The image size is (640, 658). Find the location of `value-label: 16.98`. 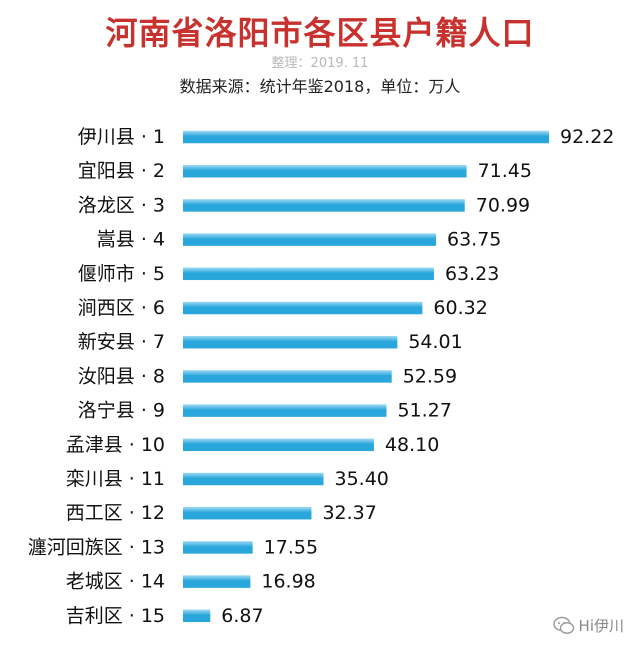

value-label: 16.98 is located at coordinates (288, 582).